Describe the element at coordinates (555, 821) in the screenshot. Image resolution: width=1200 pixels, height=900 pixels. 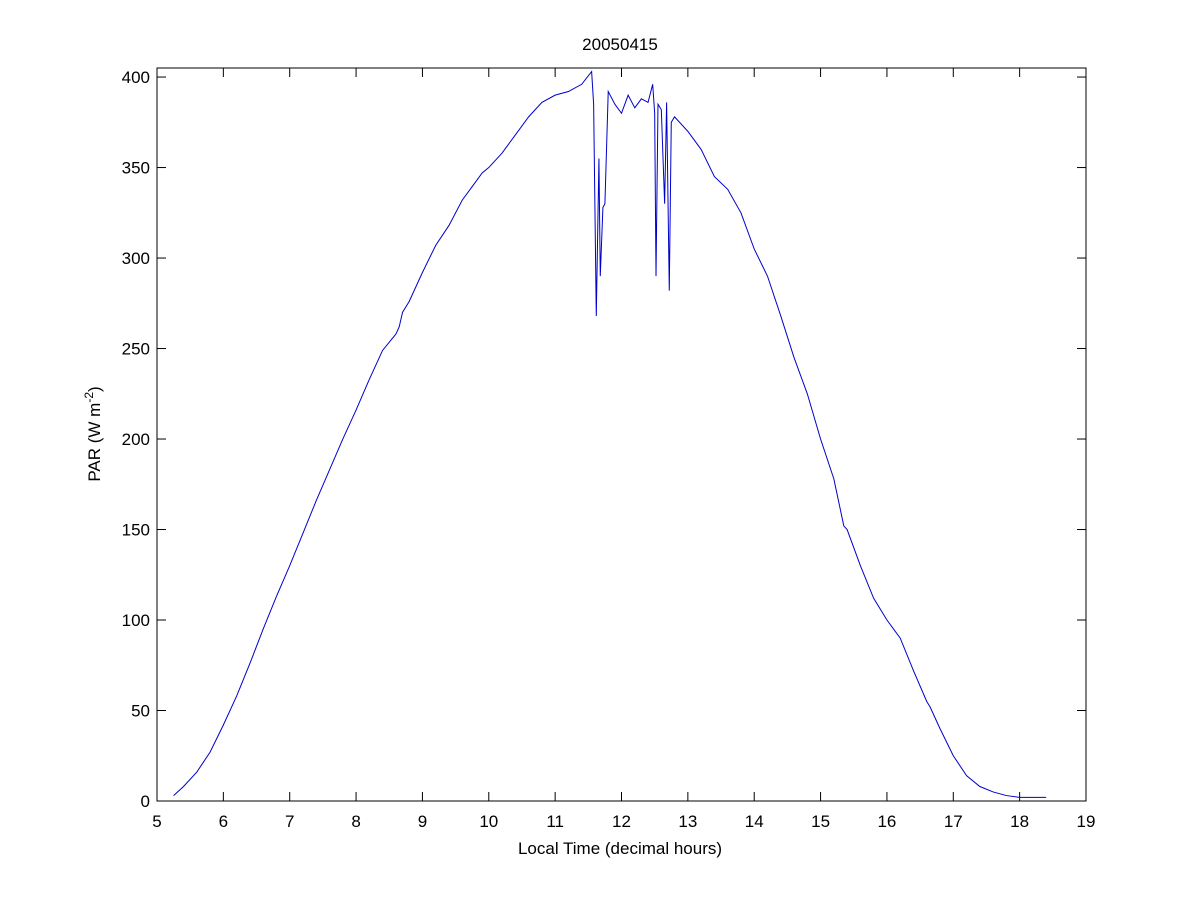
I see `x-tick-label: 11` at that location.